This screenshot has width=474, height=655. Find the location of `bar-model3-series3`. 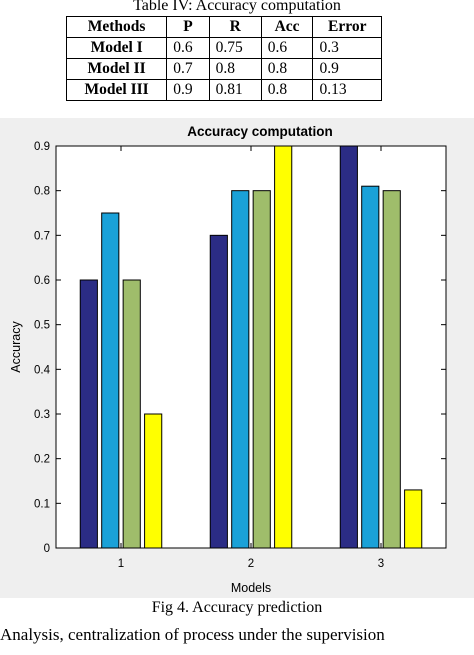

bar-model3-series3 is located at coordinates (391, 369).